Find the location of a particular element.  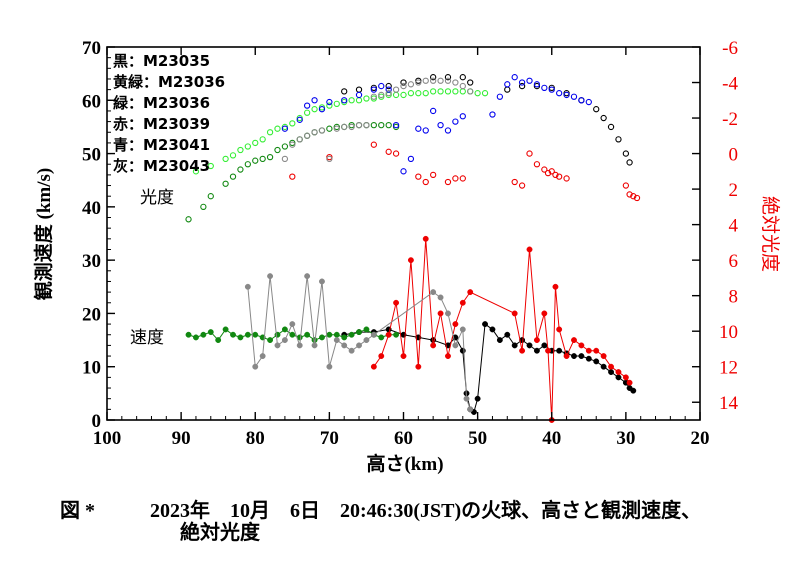

y-left-tick-label: 20 is located at coordinates (91, 314).